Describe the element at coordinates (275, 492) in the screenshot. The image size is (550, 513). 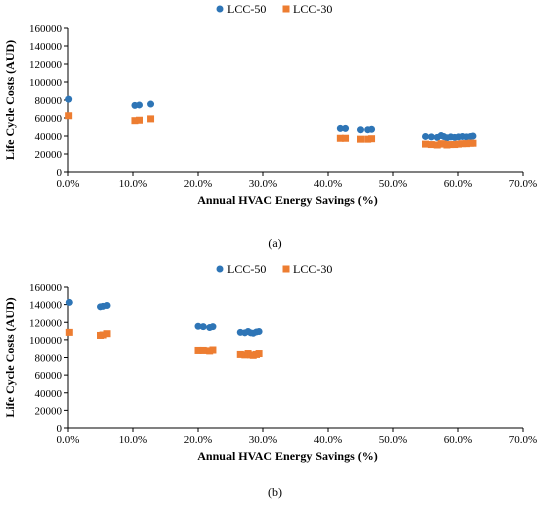
I see `panel-label: (b)` at that location.